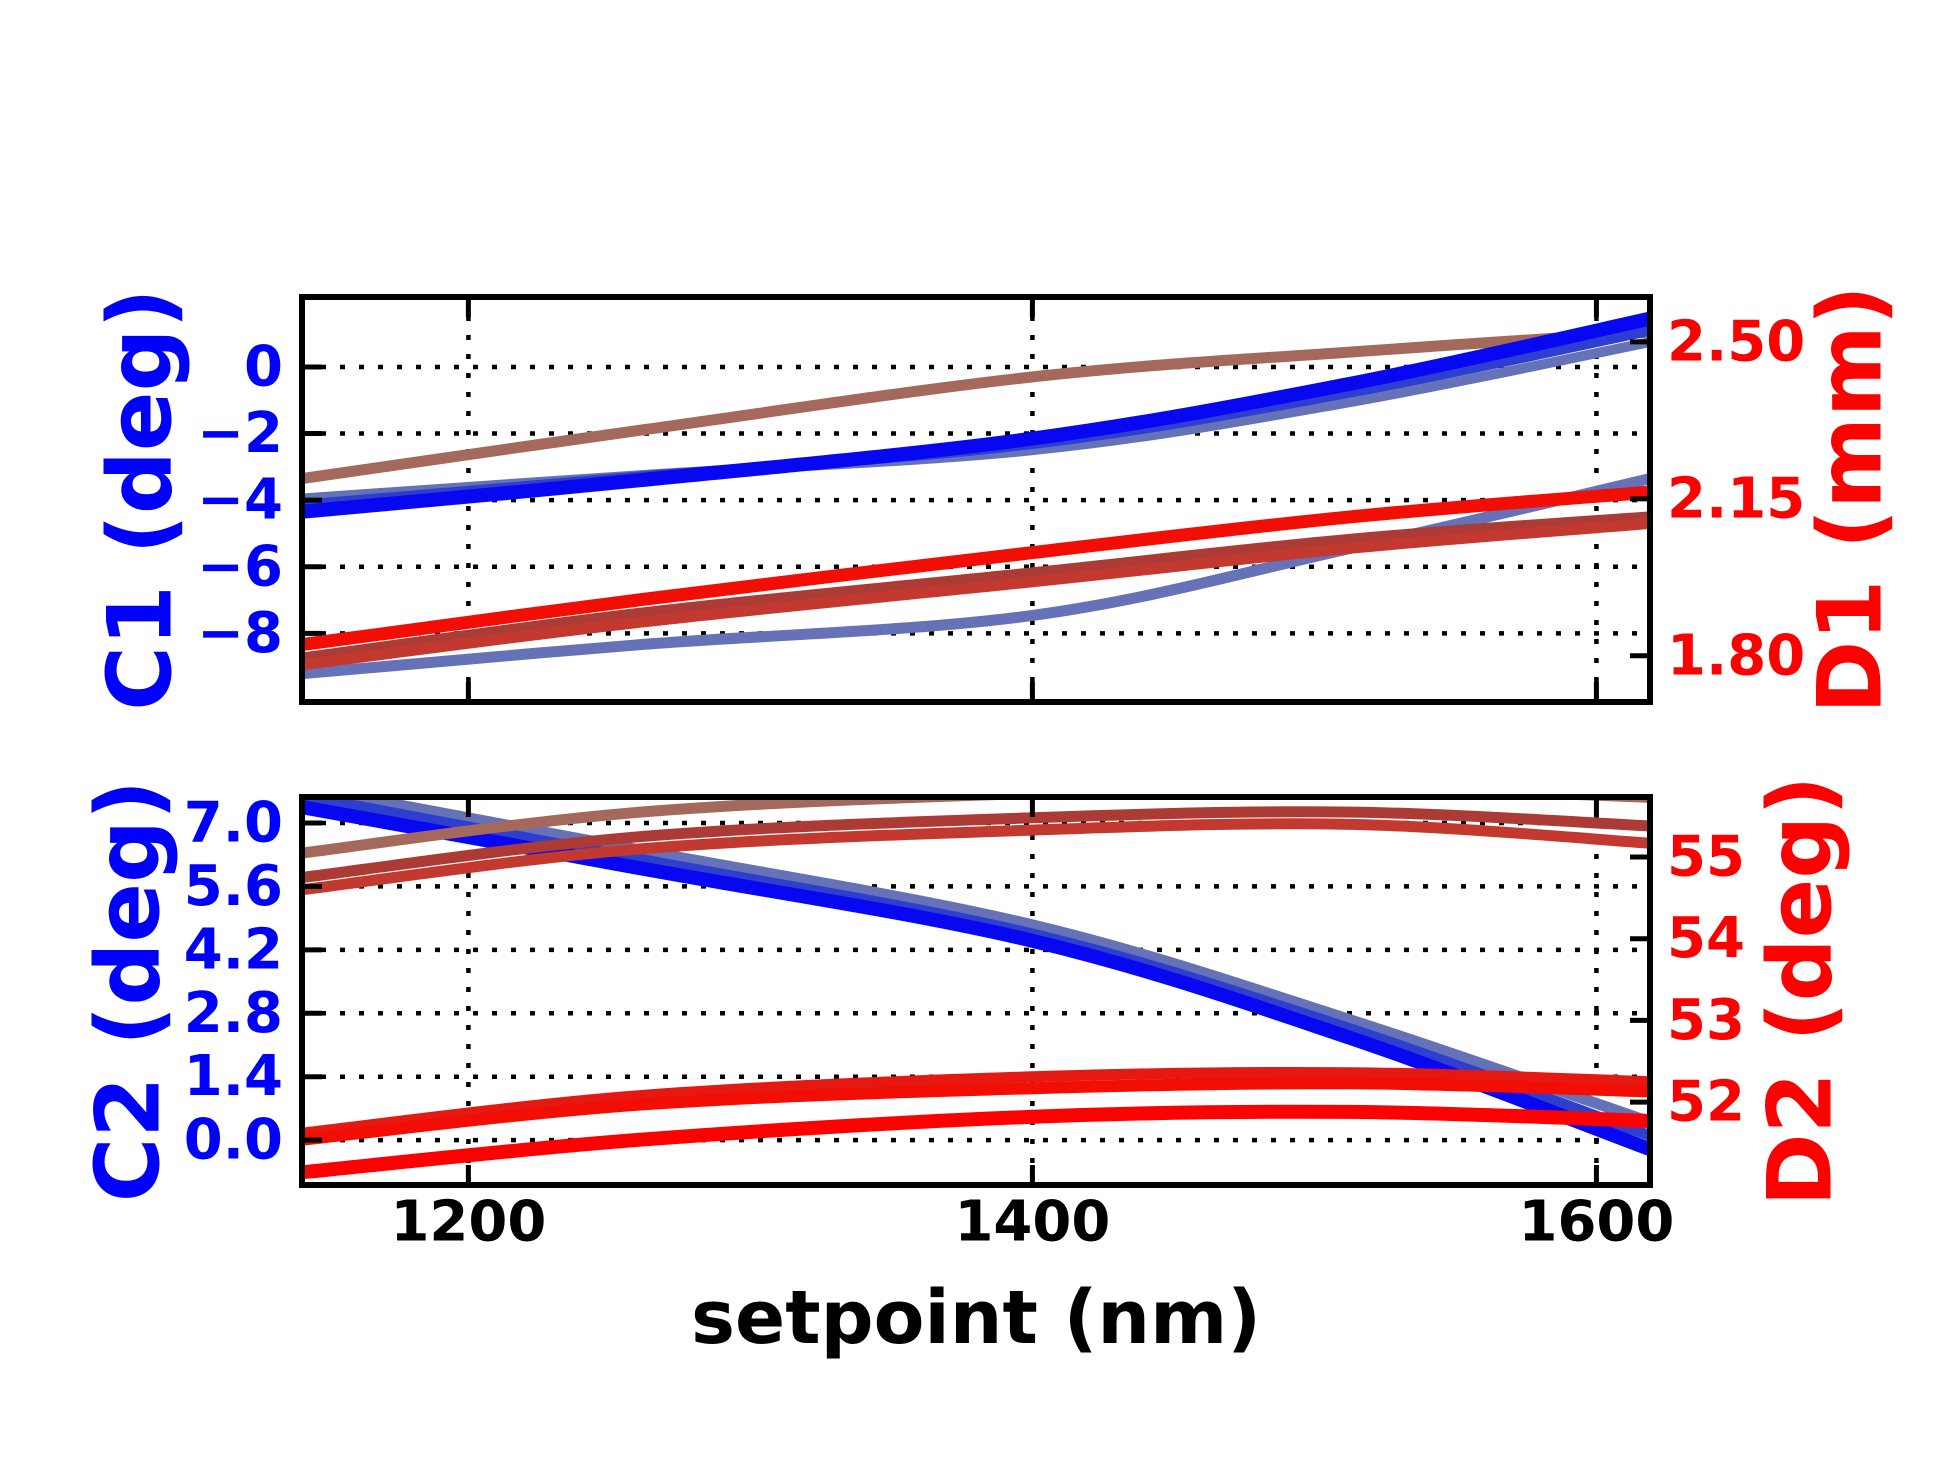 Image resolution: width=1950 pixels, height=1484 pixels. Describe the element at coordinates (233, 823) in the screenshot. I see `tick-label-left: 7.0` at that location.